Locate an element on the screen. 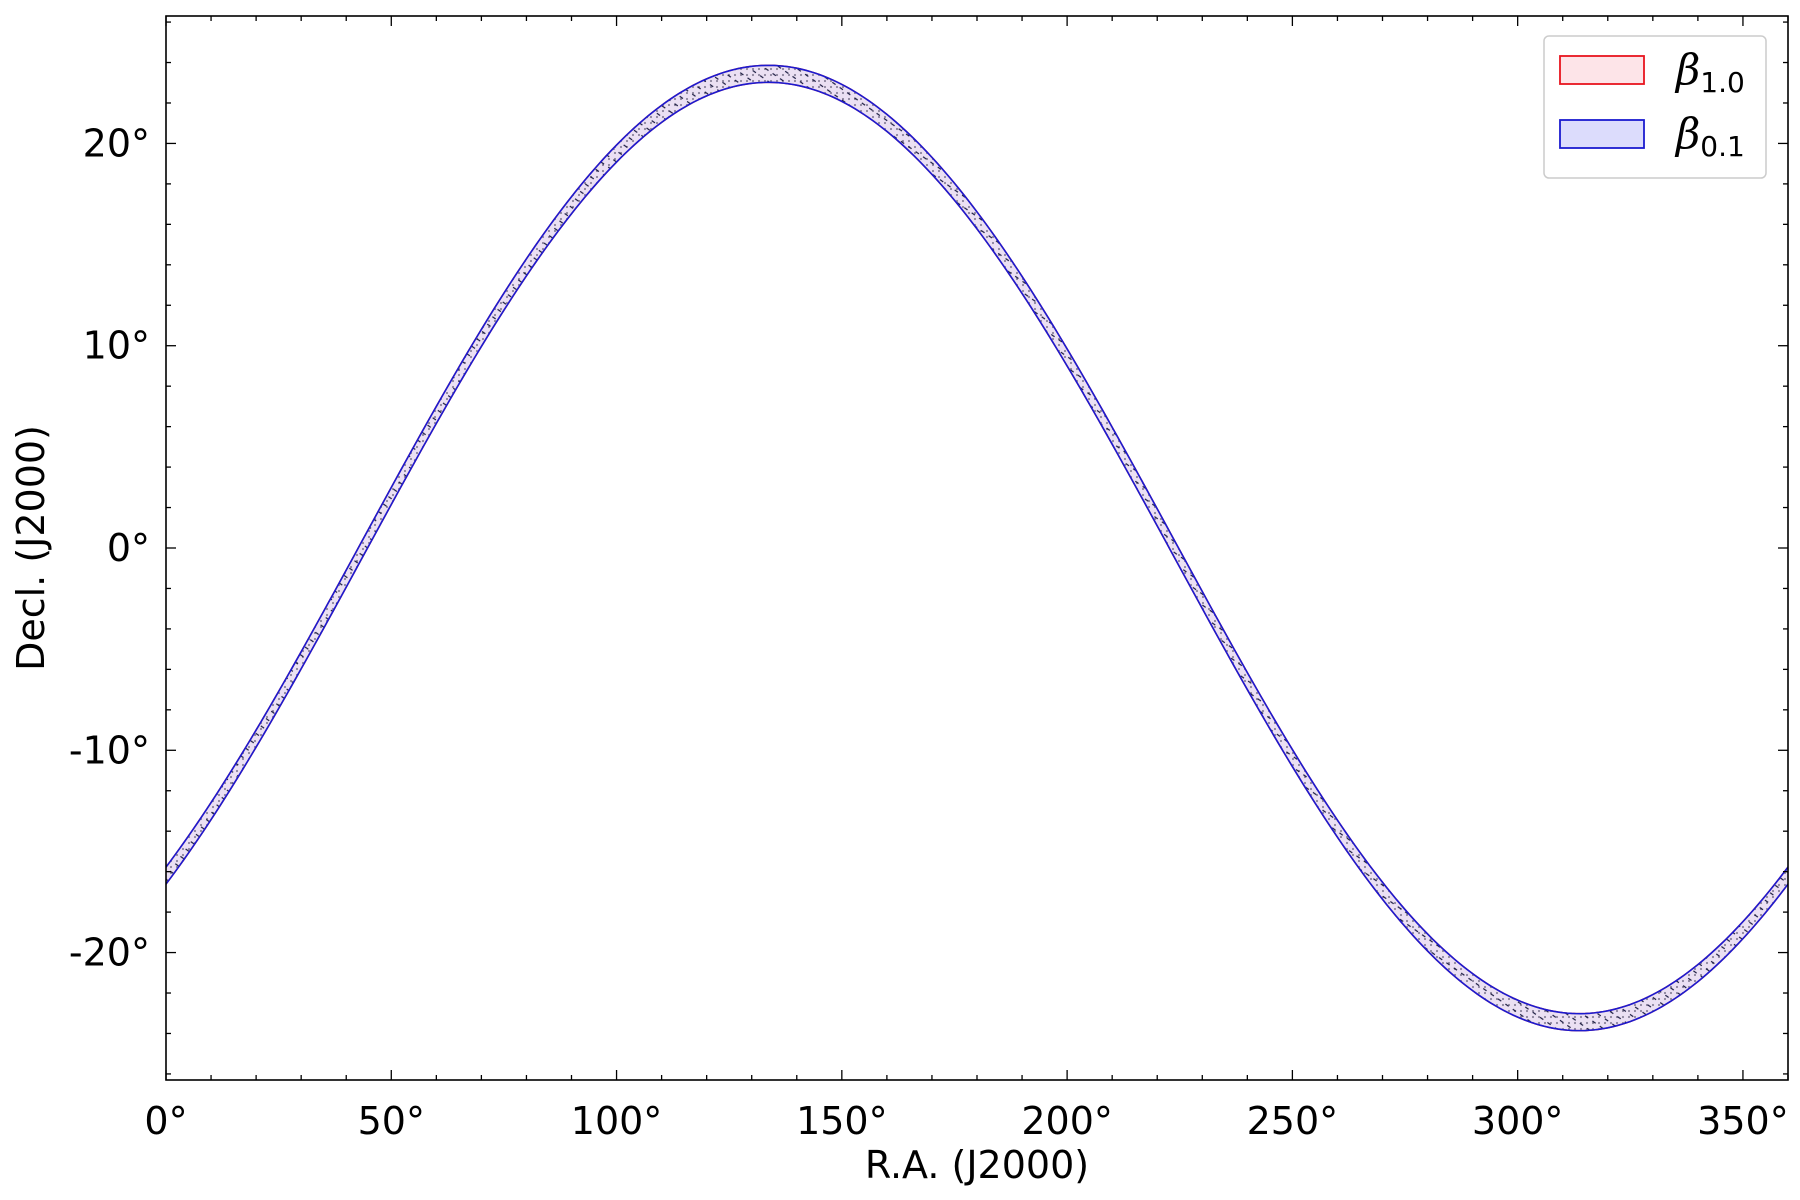  y-tick-label: -10° is located at coordinates (109, 750).